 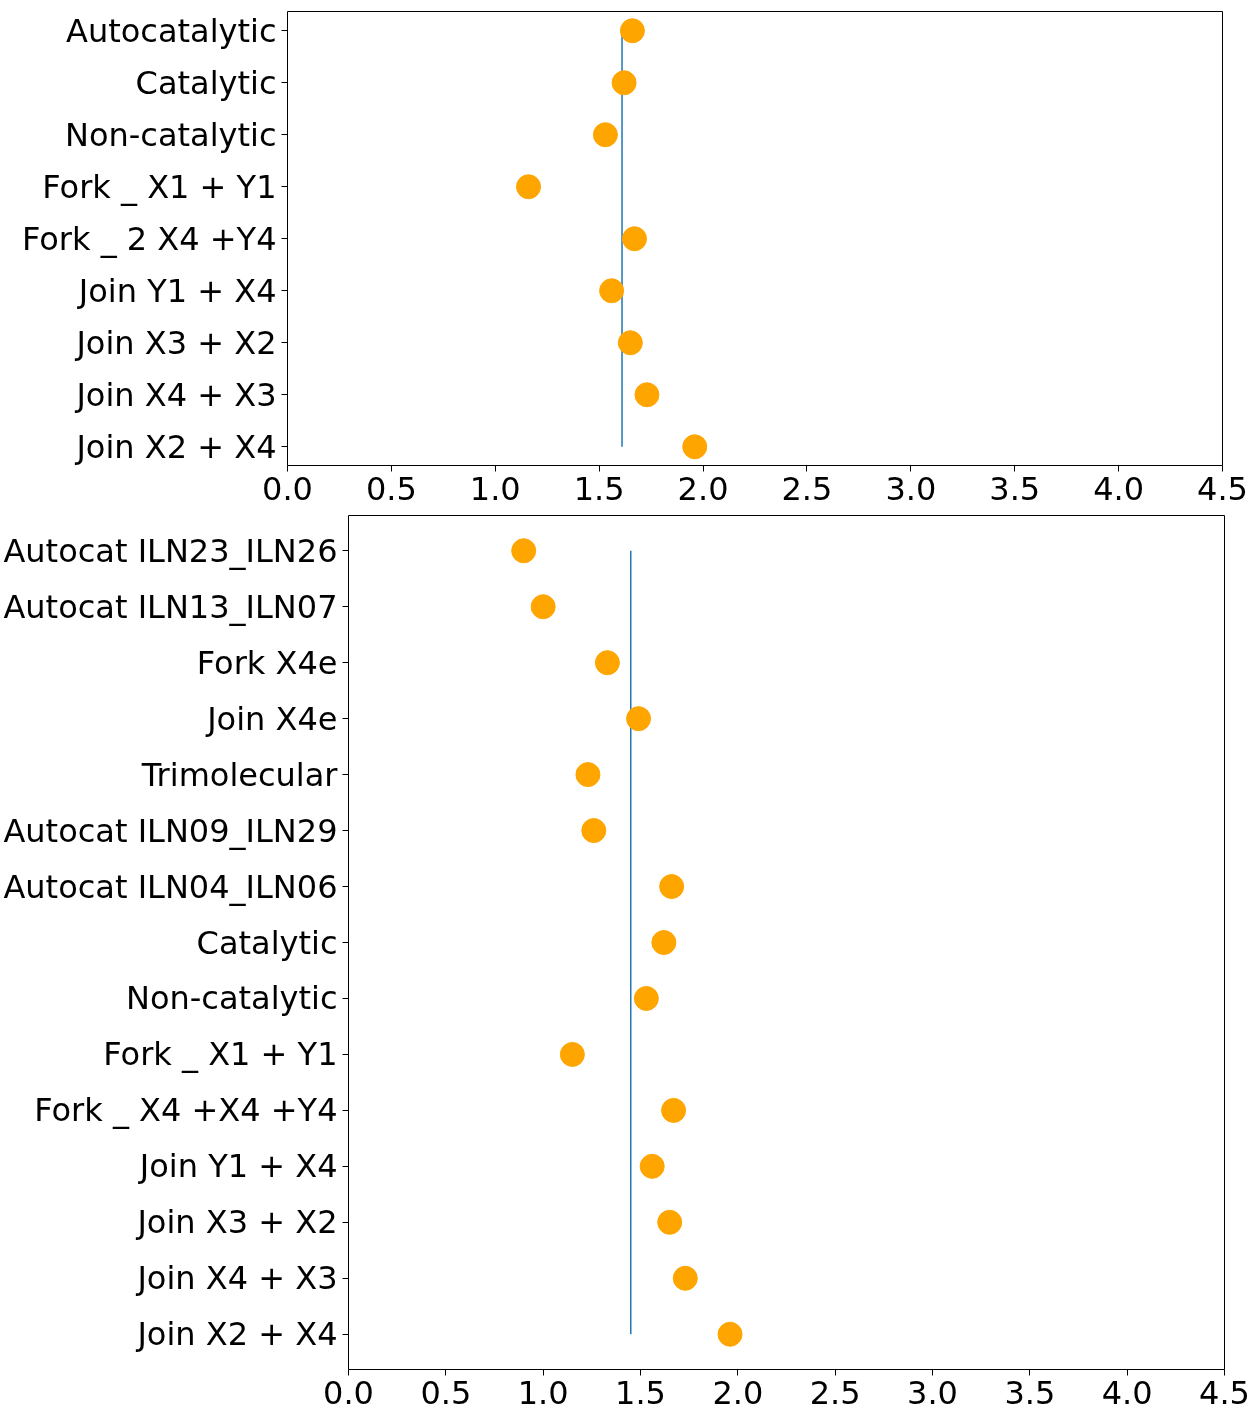 I want to click on y-tick-label: Autocat ILN09_ILN29, so click(x=170, y=830).